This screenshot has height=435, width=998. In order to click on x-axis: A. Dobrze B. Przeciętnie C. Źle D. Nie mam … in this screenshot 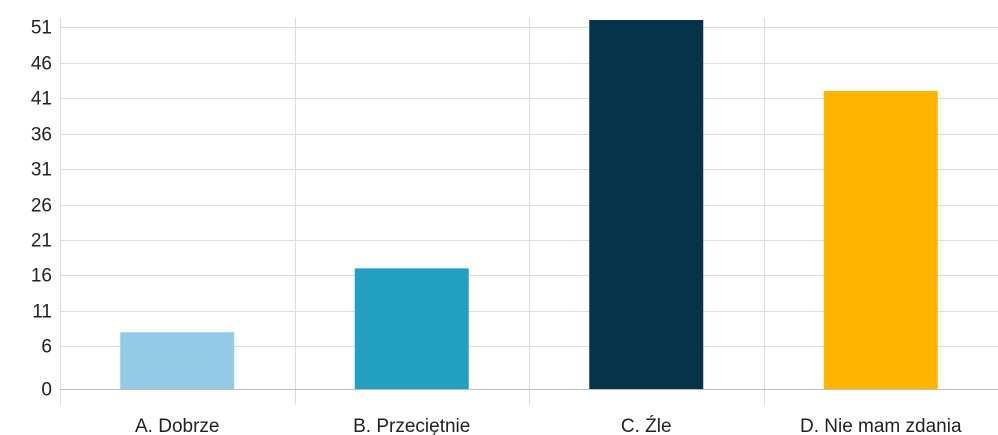, I will do `click(529, 412)`.